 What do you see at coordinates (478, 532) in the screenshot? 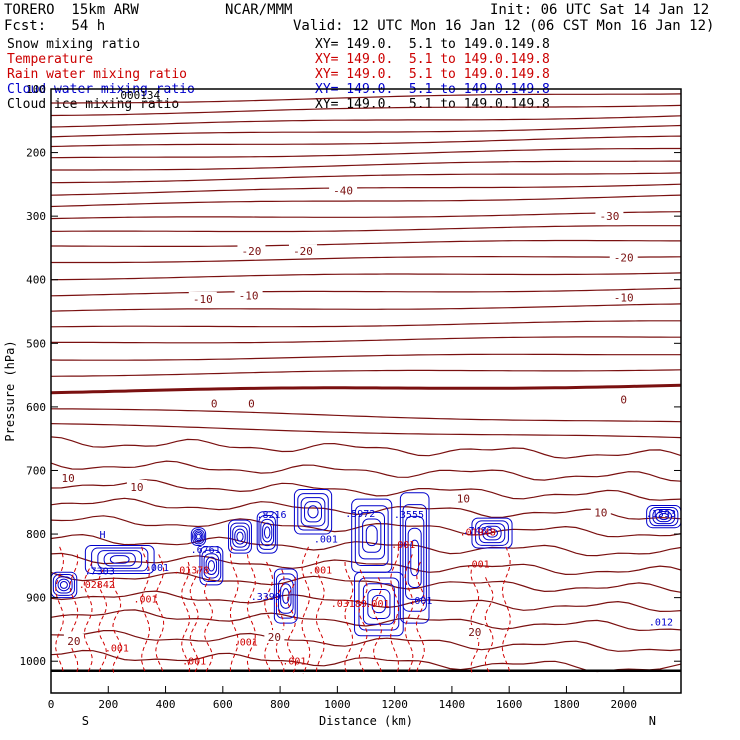
I see `mixing-ratio-annotation: .01948` at bounding box center [478, 532].